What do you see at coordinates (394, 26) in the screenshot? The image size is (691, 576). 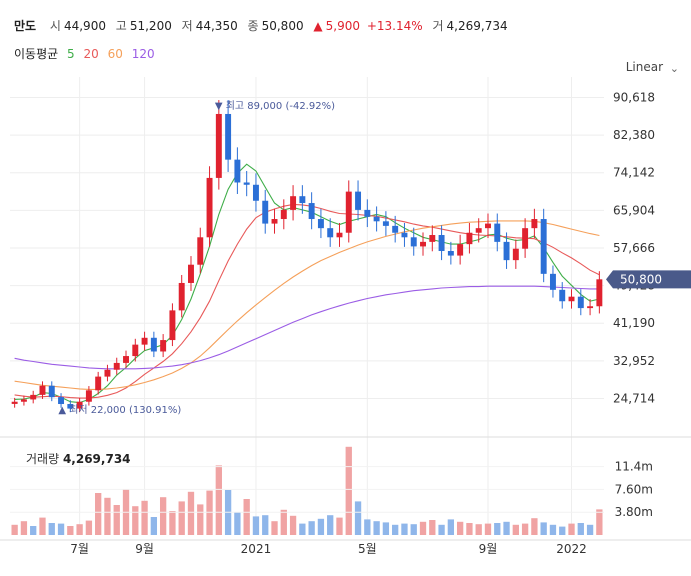 I see `change-percent: +13.14%` at bounding box center [394, 26].